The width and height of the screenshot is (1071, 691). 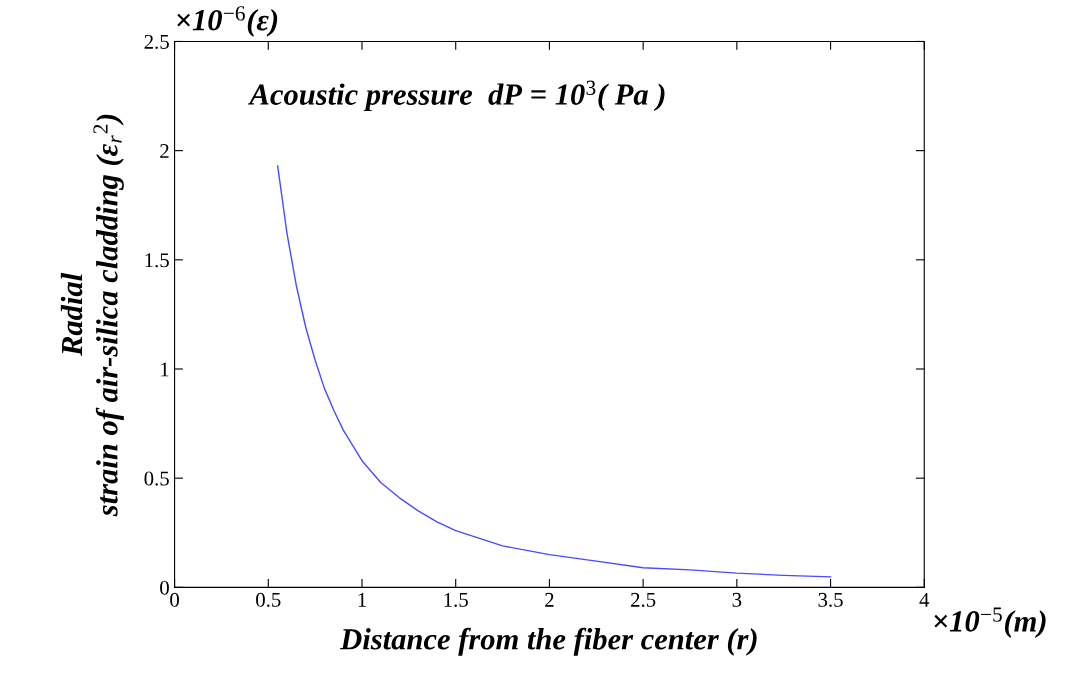 I want to click on y-tick-label: 0, so click(x=164, y=587).